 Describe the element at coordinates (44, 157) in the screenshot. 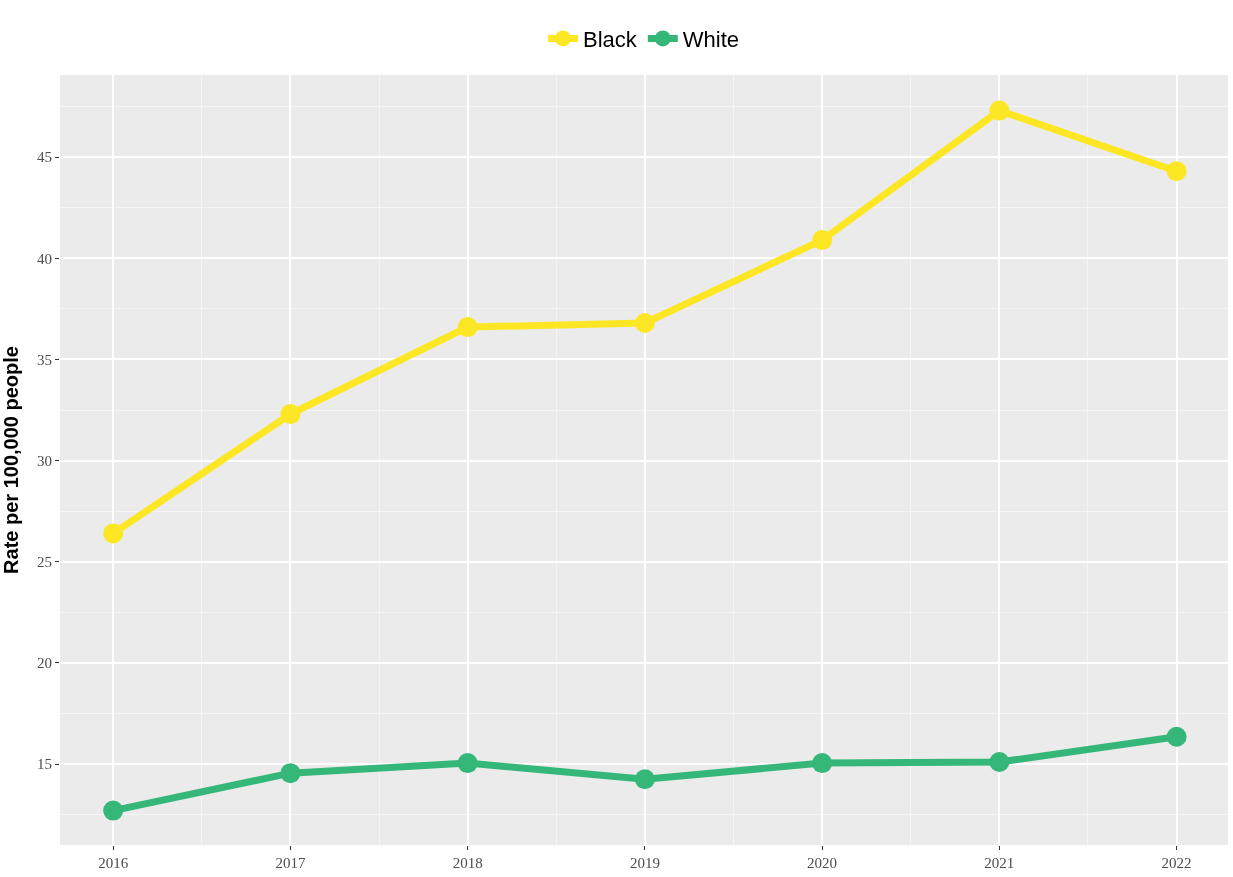

I see `y-tick-label: 45` at that location.